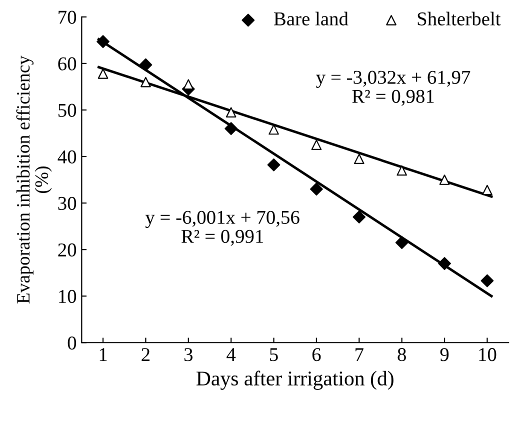 This screenshot has width=527, height=423. Describe the element at coordinates (67, 63) in the screenshot. I see `y-tick-label: 60` at that location.